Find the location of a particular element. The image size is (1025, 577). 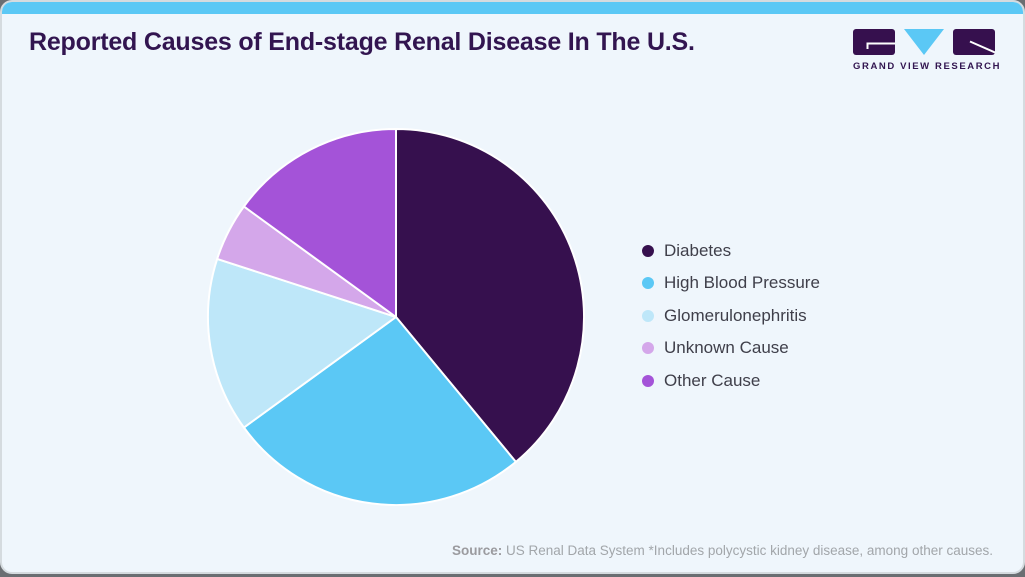

legend-item-unknown-cause: Unknown Cause is located at coordinates (731, 348).